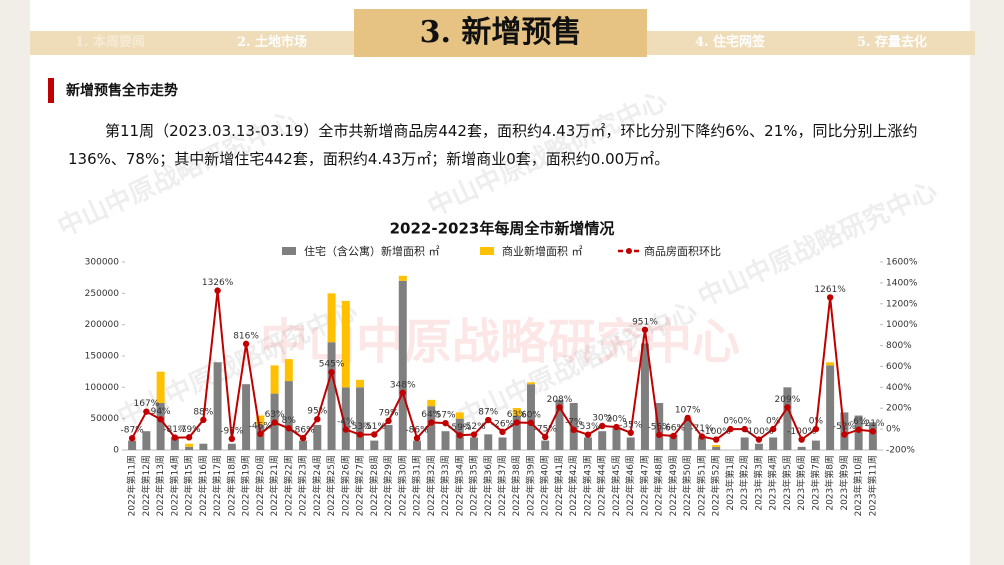 The width and height of the screenshot is (1004, 565). Describe the element at coordinates (389, 413) in the screenshot. I see `data-label: 79%` at that location.